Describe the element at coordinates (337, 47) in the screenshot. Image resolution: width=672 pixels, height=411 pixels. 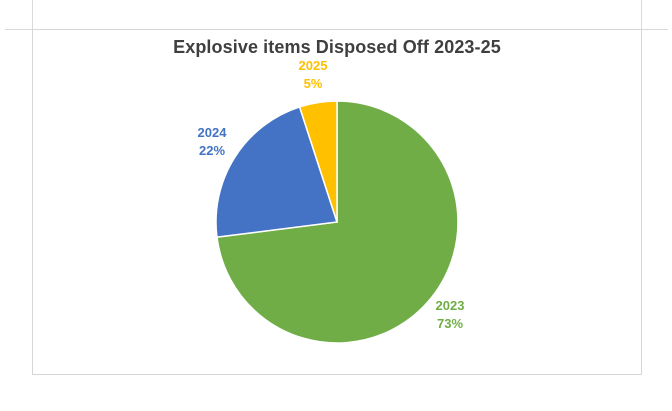
I see `chart-title: Explosive items Disposed Off 2023-25` at that location.